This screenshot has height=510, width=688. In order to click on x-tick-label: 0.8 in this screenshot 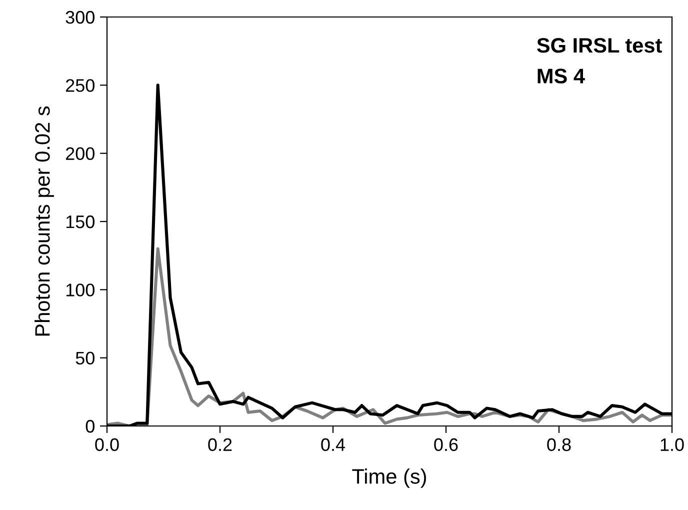, I will do `click(559, 445)`.